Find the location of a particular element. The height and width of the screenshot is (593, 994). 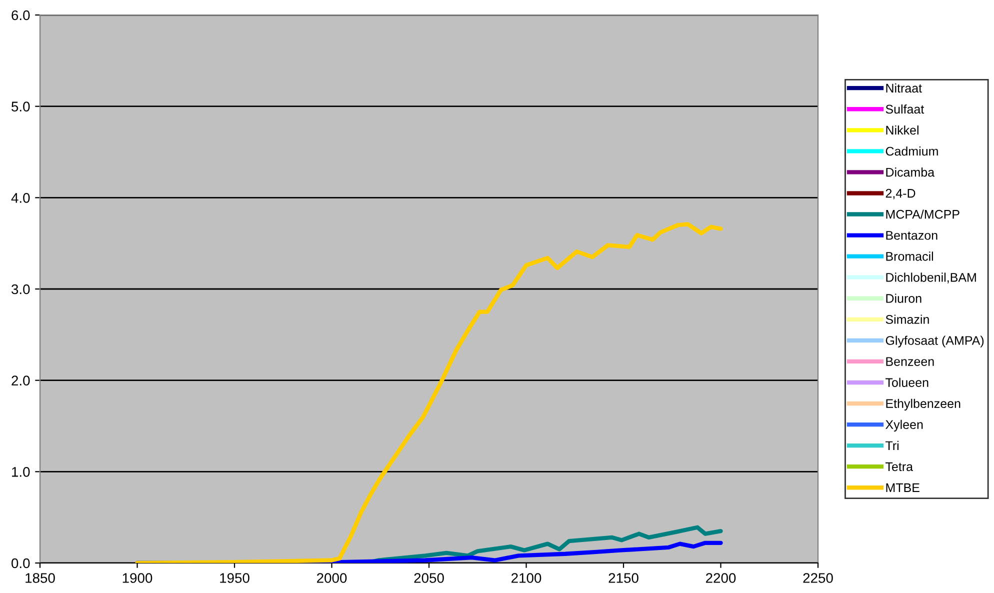

legend-label: MCPA/MCPP is located at coordinates (923, 214).